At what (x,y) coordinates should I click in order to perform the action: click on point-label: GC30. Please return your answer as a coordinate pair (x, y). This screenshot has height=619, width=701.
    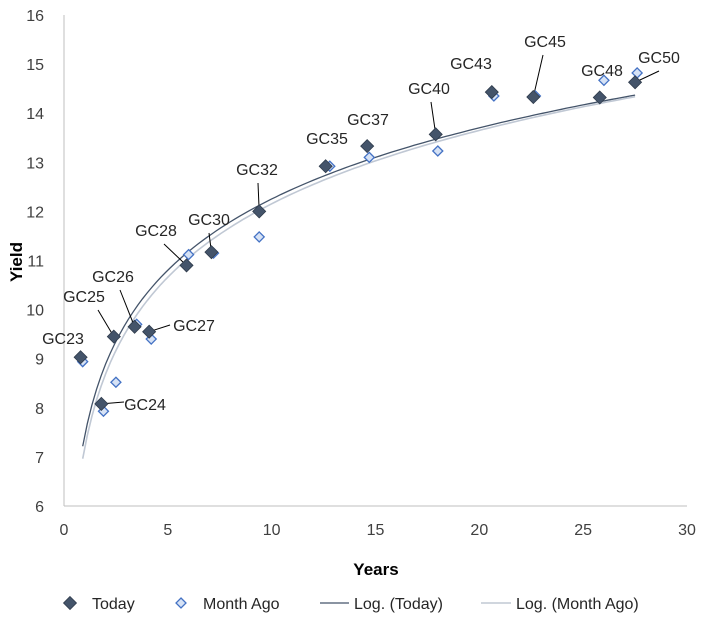
    Looking at the image, I should click on (209, 220).